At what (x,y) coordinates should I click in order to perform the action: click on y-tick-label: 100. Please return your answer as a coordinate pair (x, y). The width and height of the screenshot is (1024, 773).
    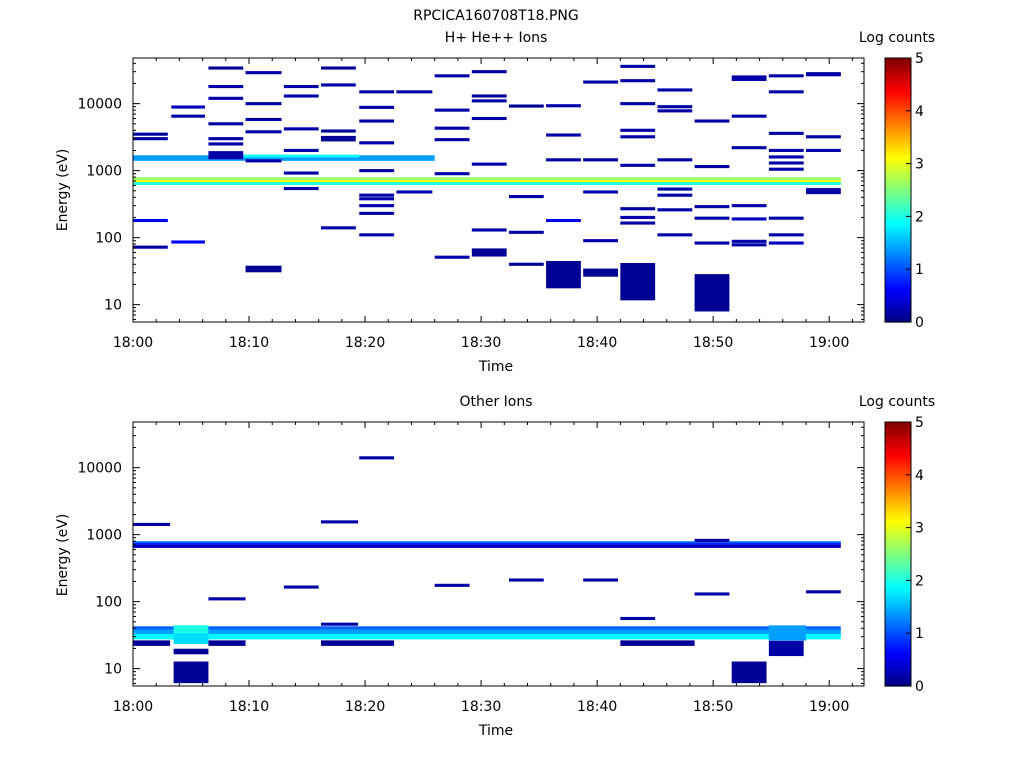
    Looking at the image, I should click on (108, 603).